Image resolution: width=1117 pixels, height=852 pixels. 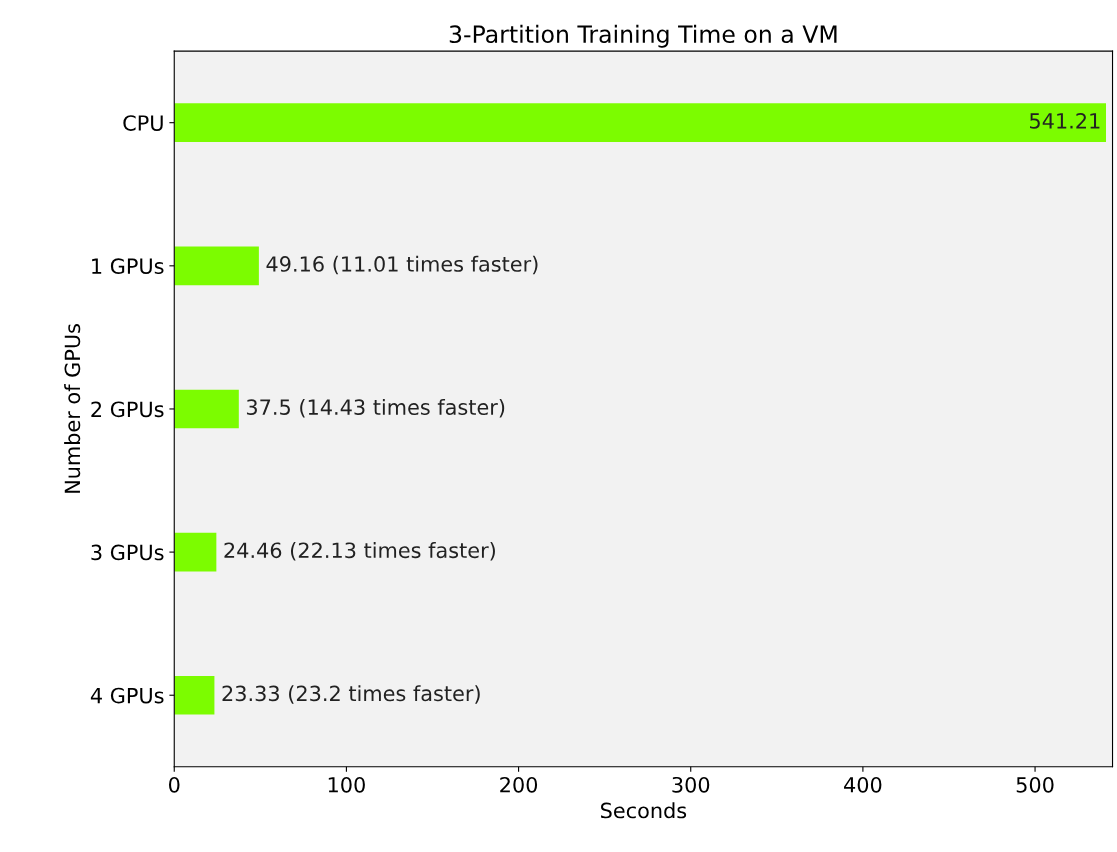 I want to click on data-label: 37.5 (14.43 times faster), so click(x=375, y=408).